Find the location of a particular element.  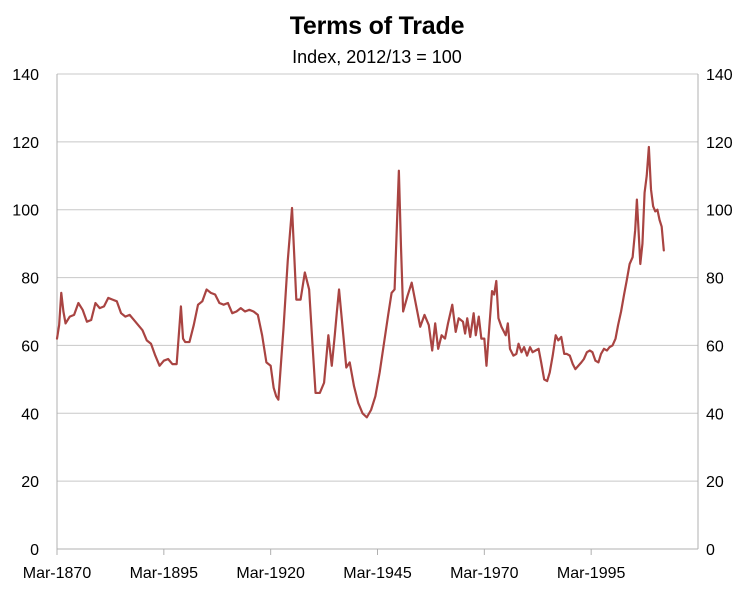

x-tick-label-1920: Mar-1920 is located at coordinates (270, 573).